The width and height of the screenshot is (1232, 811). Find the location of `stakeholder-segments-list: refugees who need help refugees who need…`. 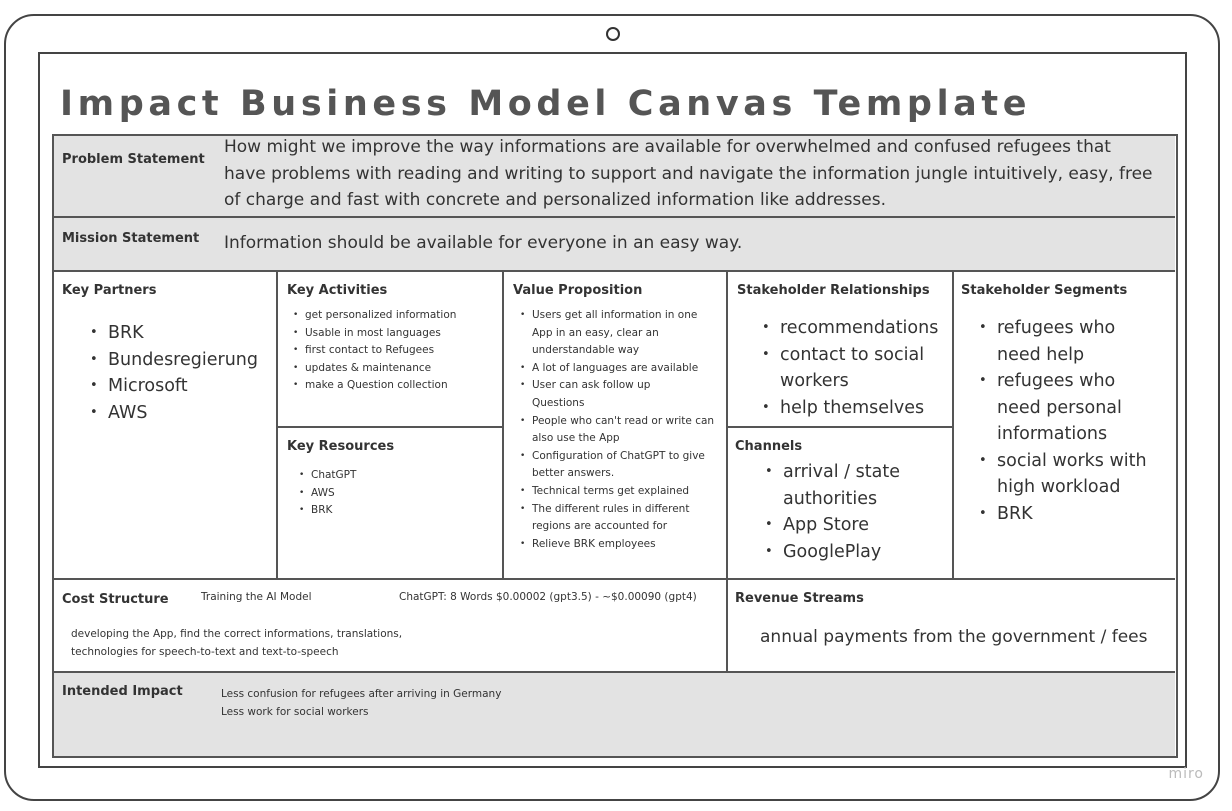

stakeholder-segments-list: refugees who need help refugees who need… is located at coordinates (1072, 421).